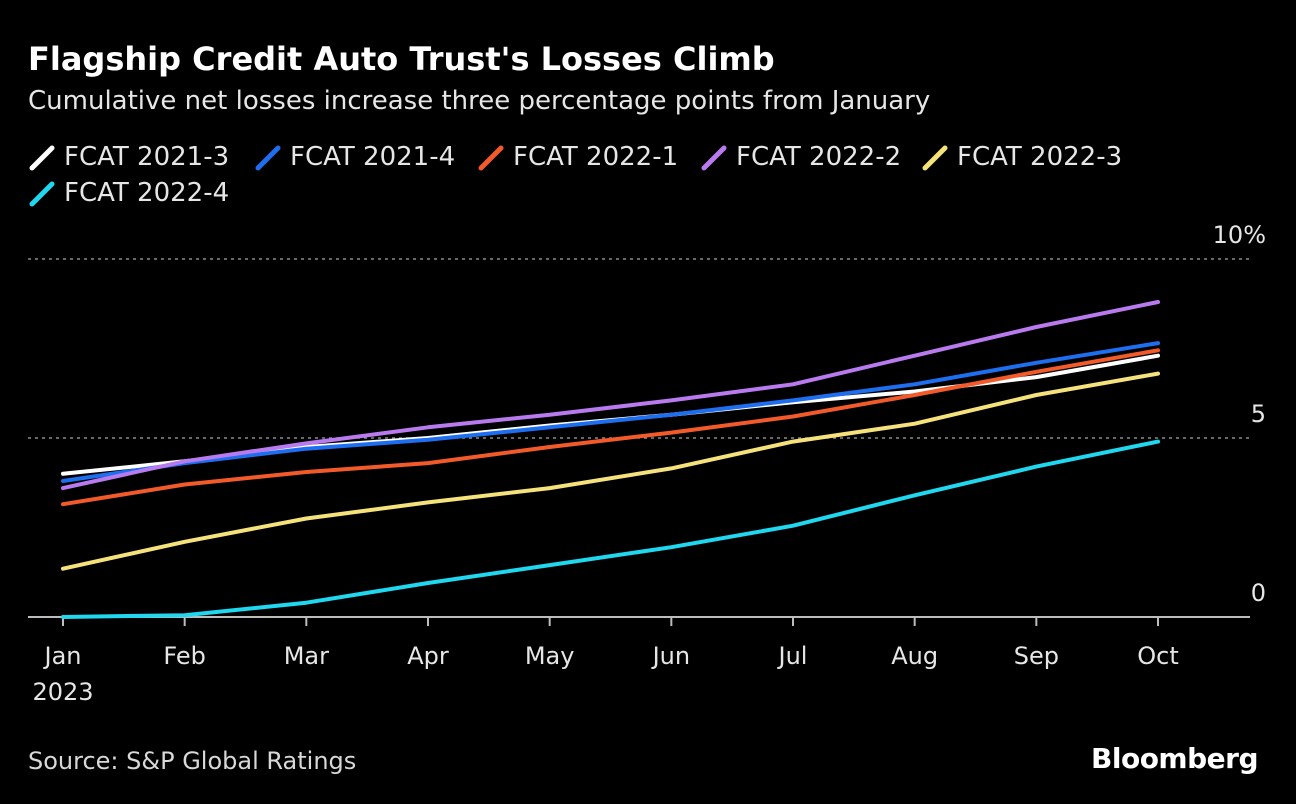  Describe the element at coordinates (192, 761) in the screenshot. I see `source-note: Source: S&P Global Ratings` at that location.